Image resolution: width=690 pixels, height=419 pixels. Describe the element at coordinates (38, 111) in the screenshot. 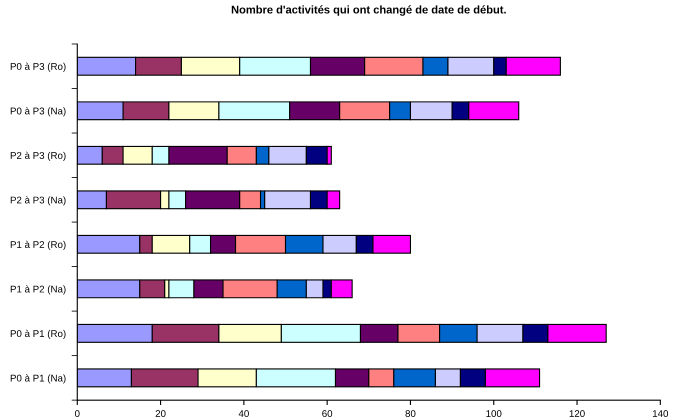

I see `y-tick-label: P0 à P3 (Na)` at that location.